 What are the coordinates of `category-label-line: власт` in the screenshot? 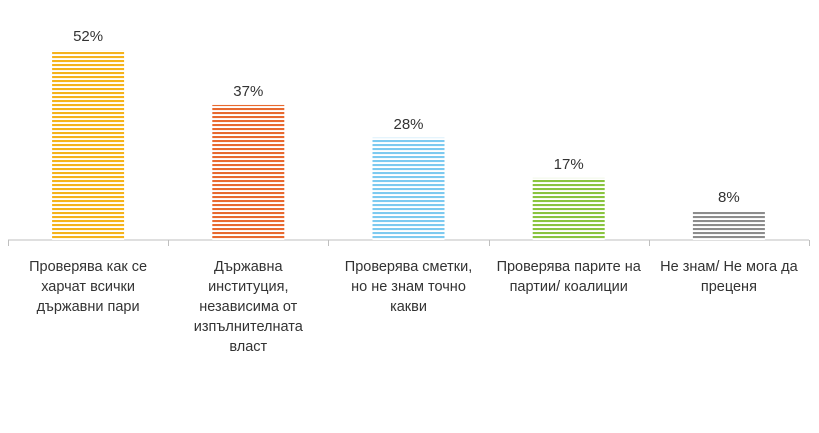 It's located at (248, 347).